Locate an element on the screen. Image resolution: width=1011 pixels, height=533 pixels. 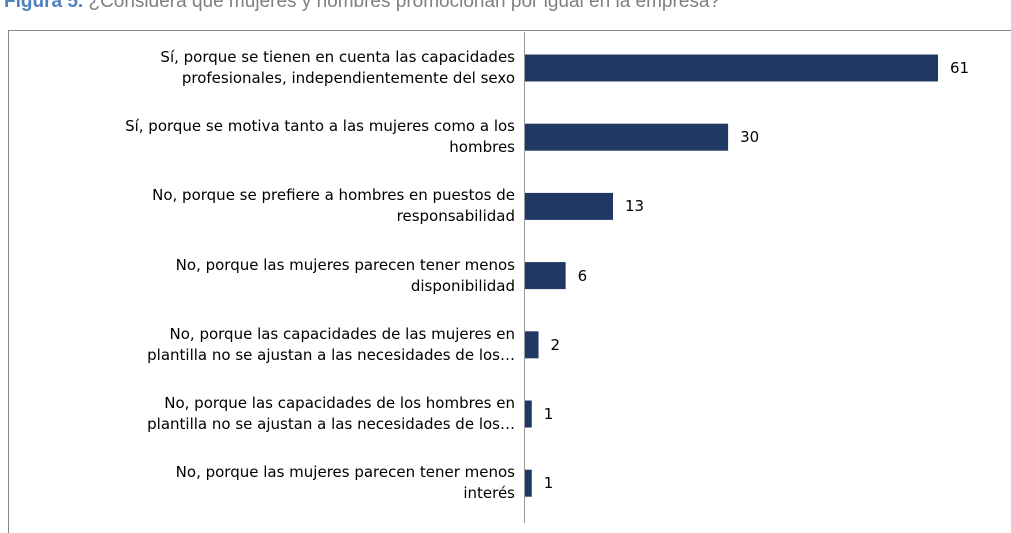
data-label: 6 is located at coordinates (582, 275).